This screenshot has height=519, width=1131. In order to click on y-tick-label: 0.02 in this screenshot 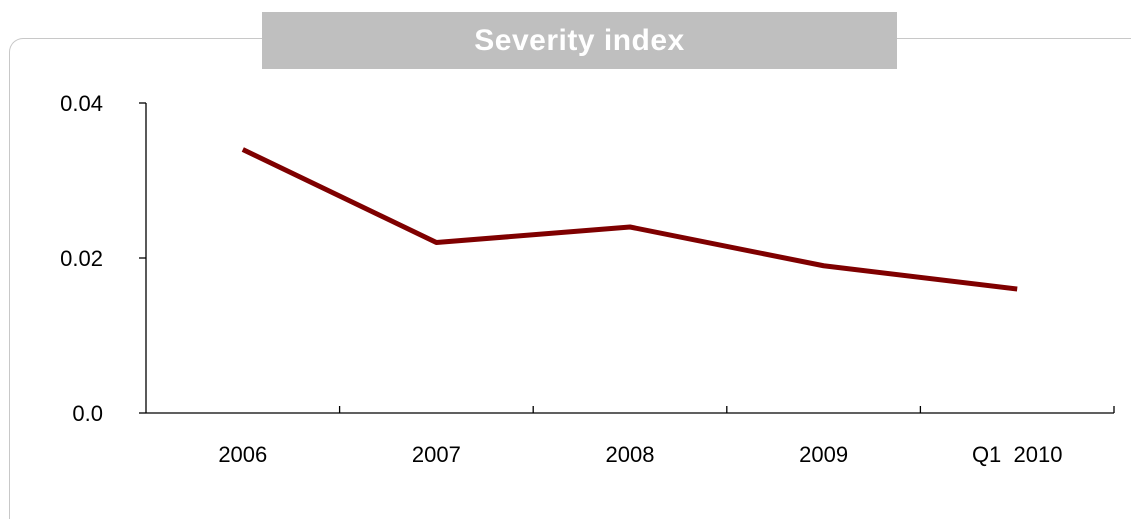, I will do `click(81, 258)`.